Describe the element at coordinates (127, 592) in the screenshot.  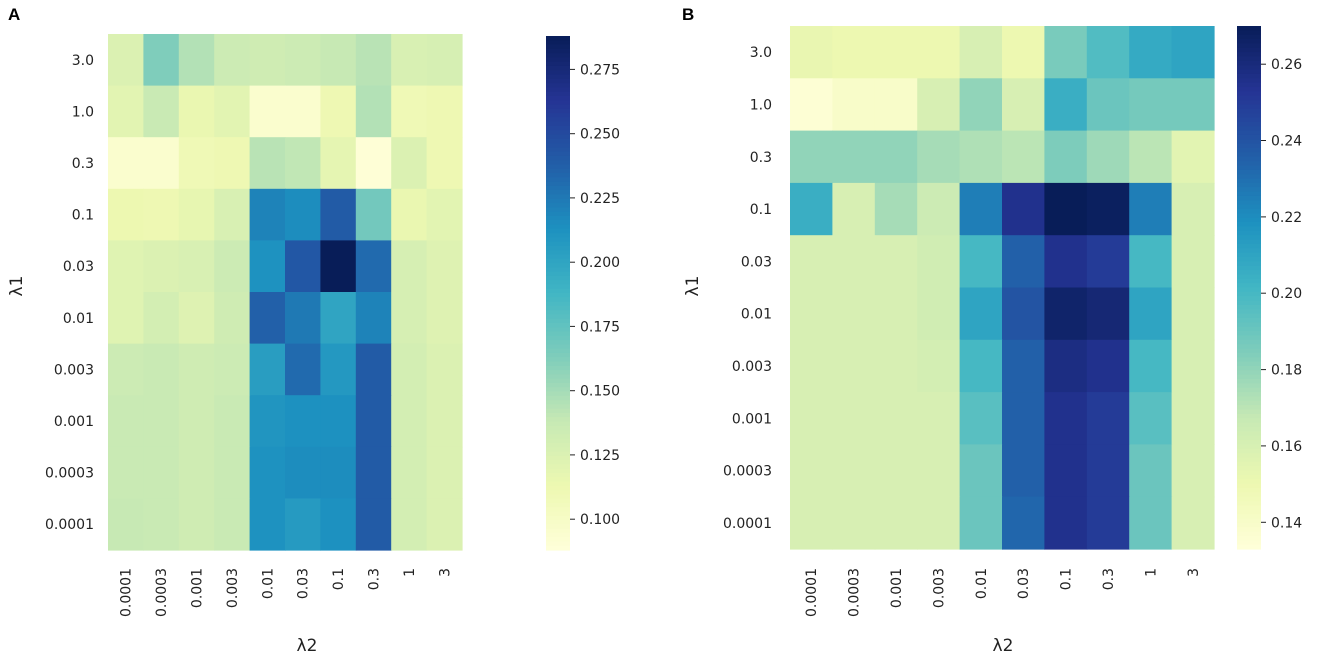
I see `x-tick-label: 0.0001` at that location.